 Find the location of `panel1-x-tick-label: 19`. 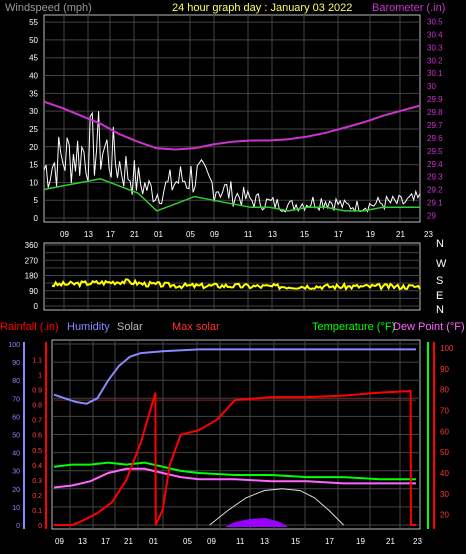

panel1-x-tick-label: 19 is located at coordinates (370, 234).